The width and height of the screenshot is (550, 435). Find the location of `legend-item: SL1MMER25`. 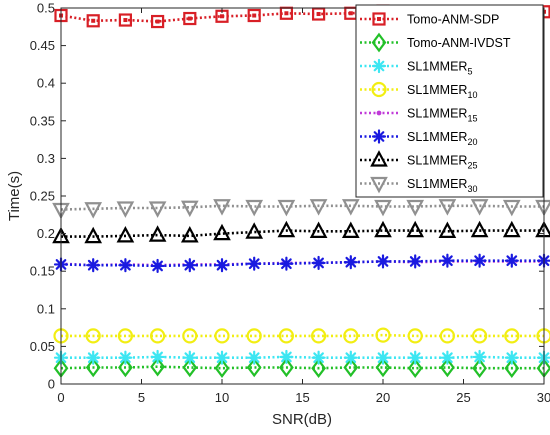

legend-item: SL1MMER25 is located at coordinates (418, 160).